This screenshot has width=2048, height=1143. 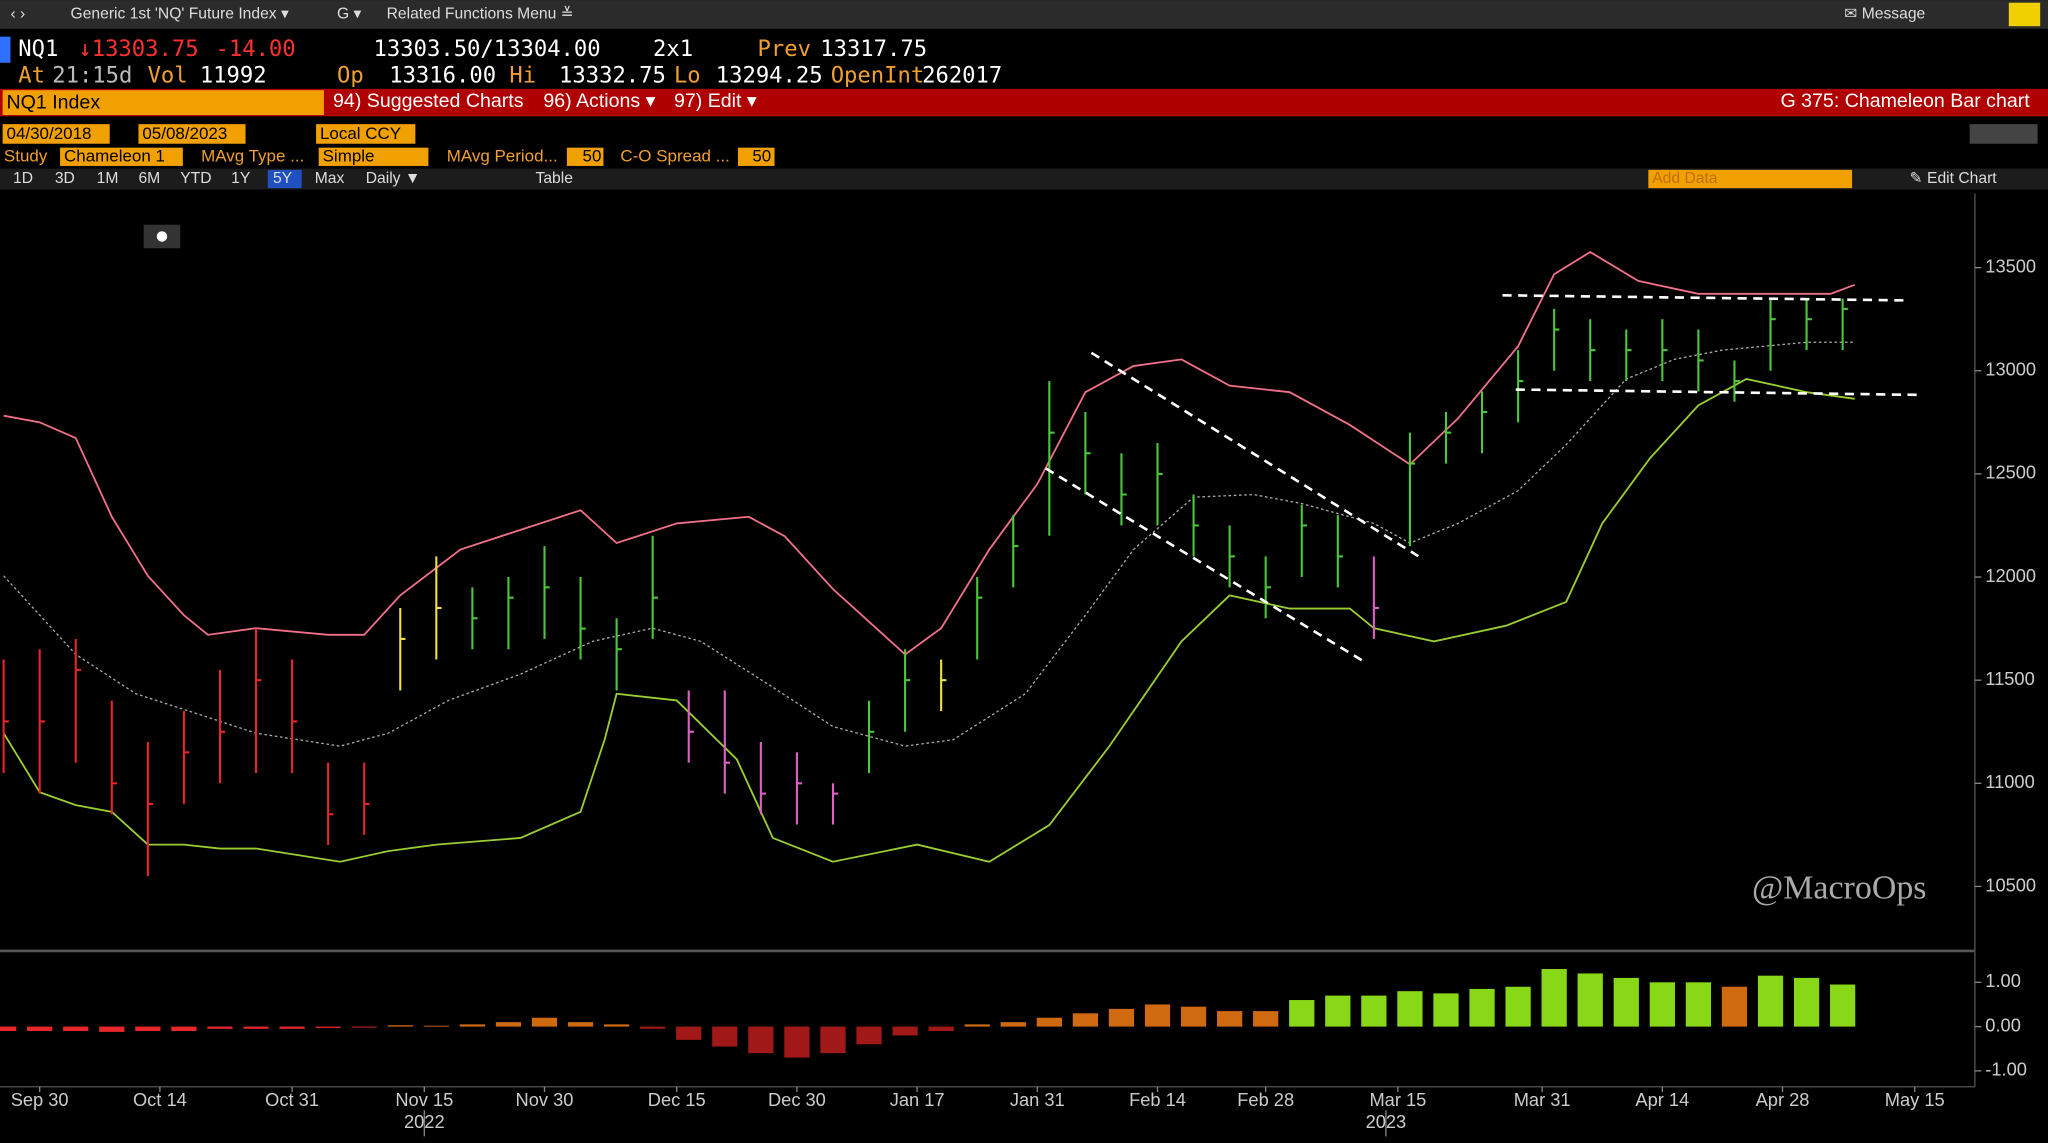 What do you see at coordinates (292, 1099) in the screenshot?
I see `x-tick-label: Oct 31` at bounding box center [292, 1099].